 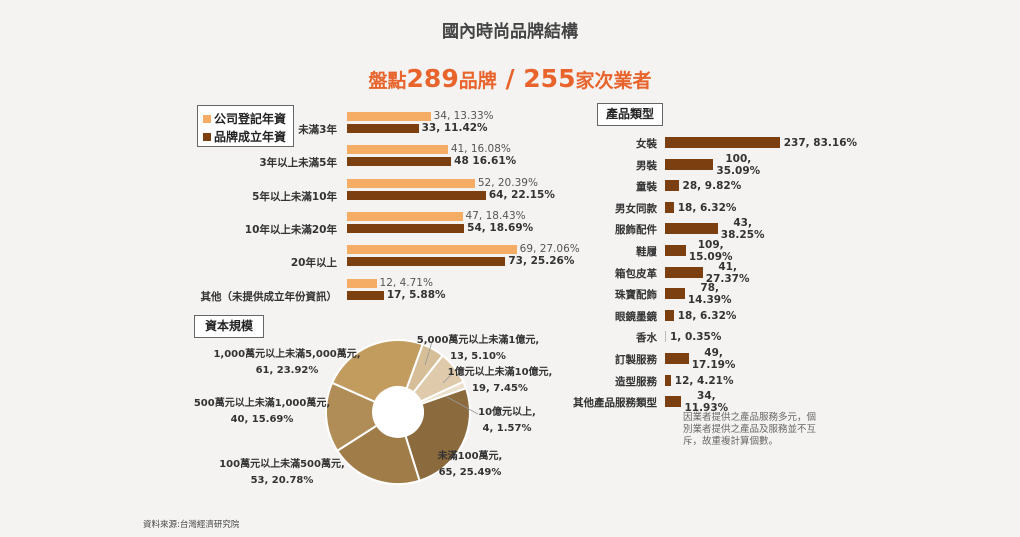 What do you see at coordinates (282, 473) in the screenshot?
I see `pie-label: 100萬元以上未滿500萬元, 53, 20.78%` at bounding box center [282, 473].